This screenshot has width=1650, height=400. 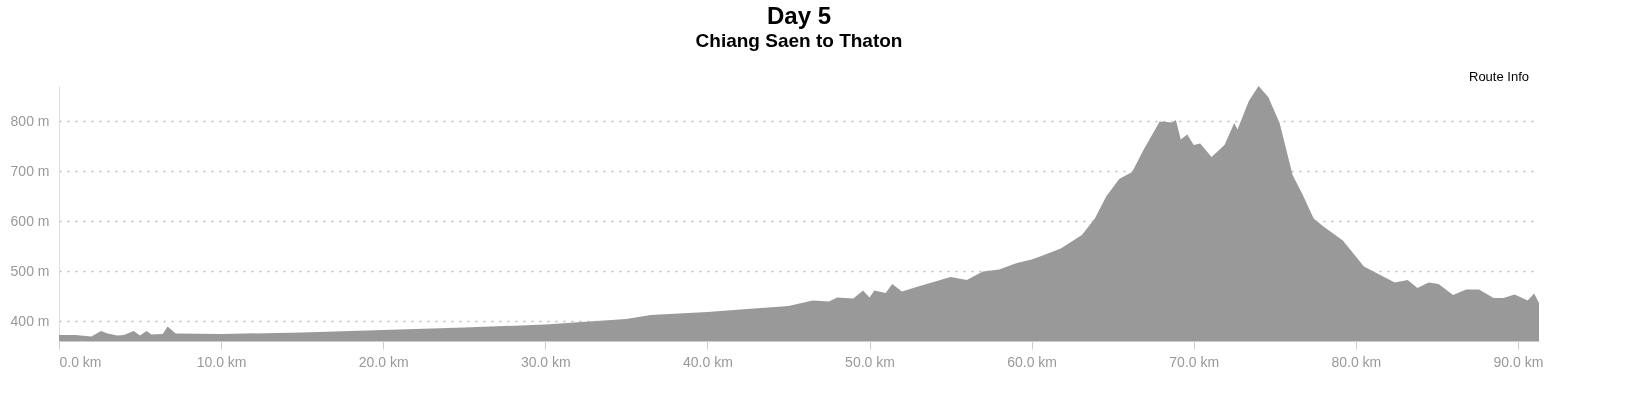 I want to click on x-tick-label: 60.0 km, so click(x=1032, y=361).